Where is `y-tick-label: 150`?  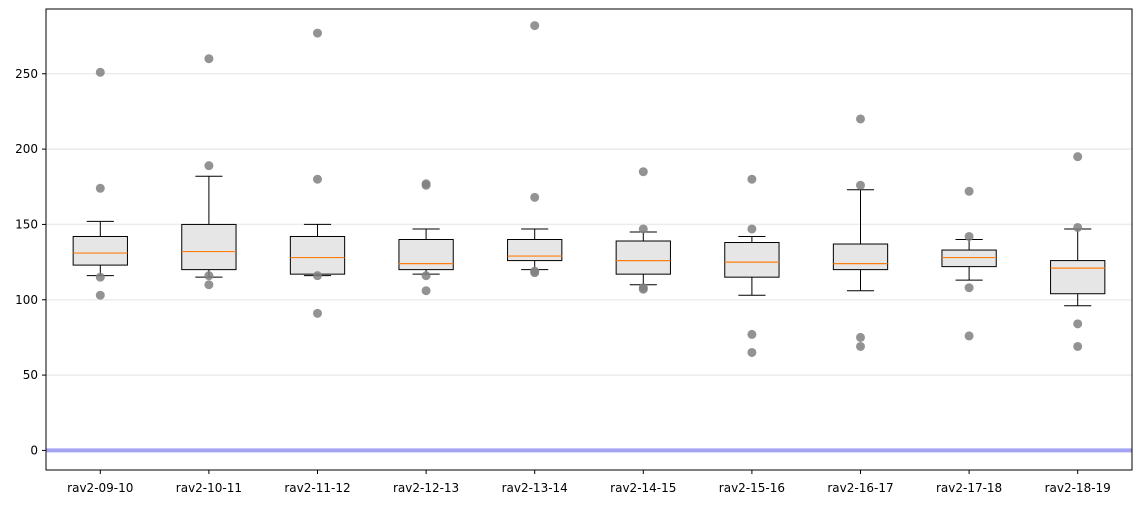
y-tick-label: 150 is located at coordinates (26, 224).